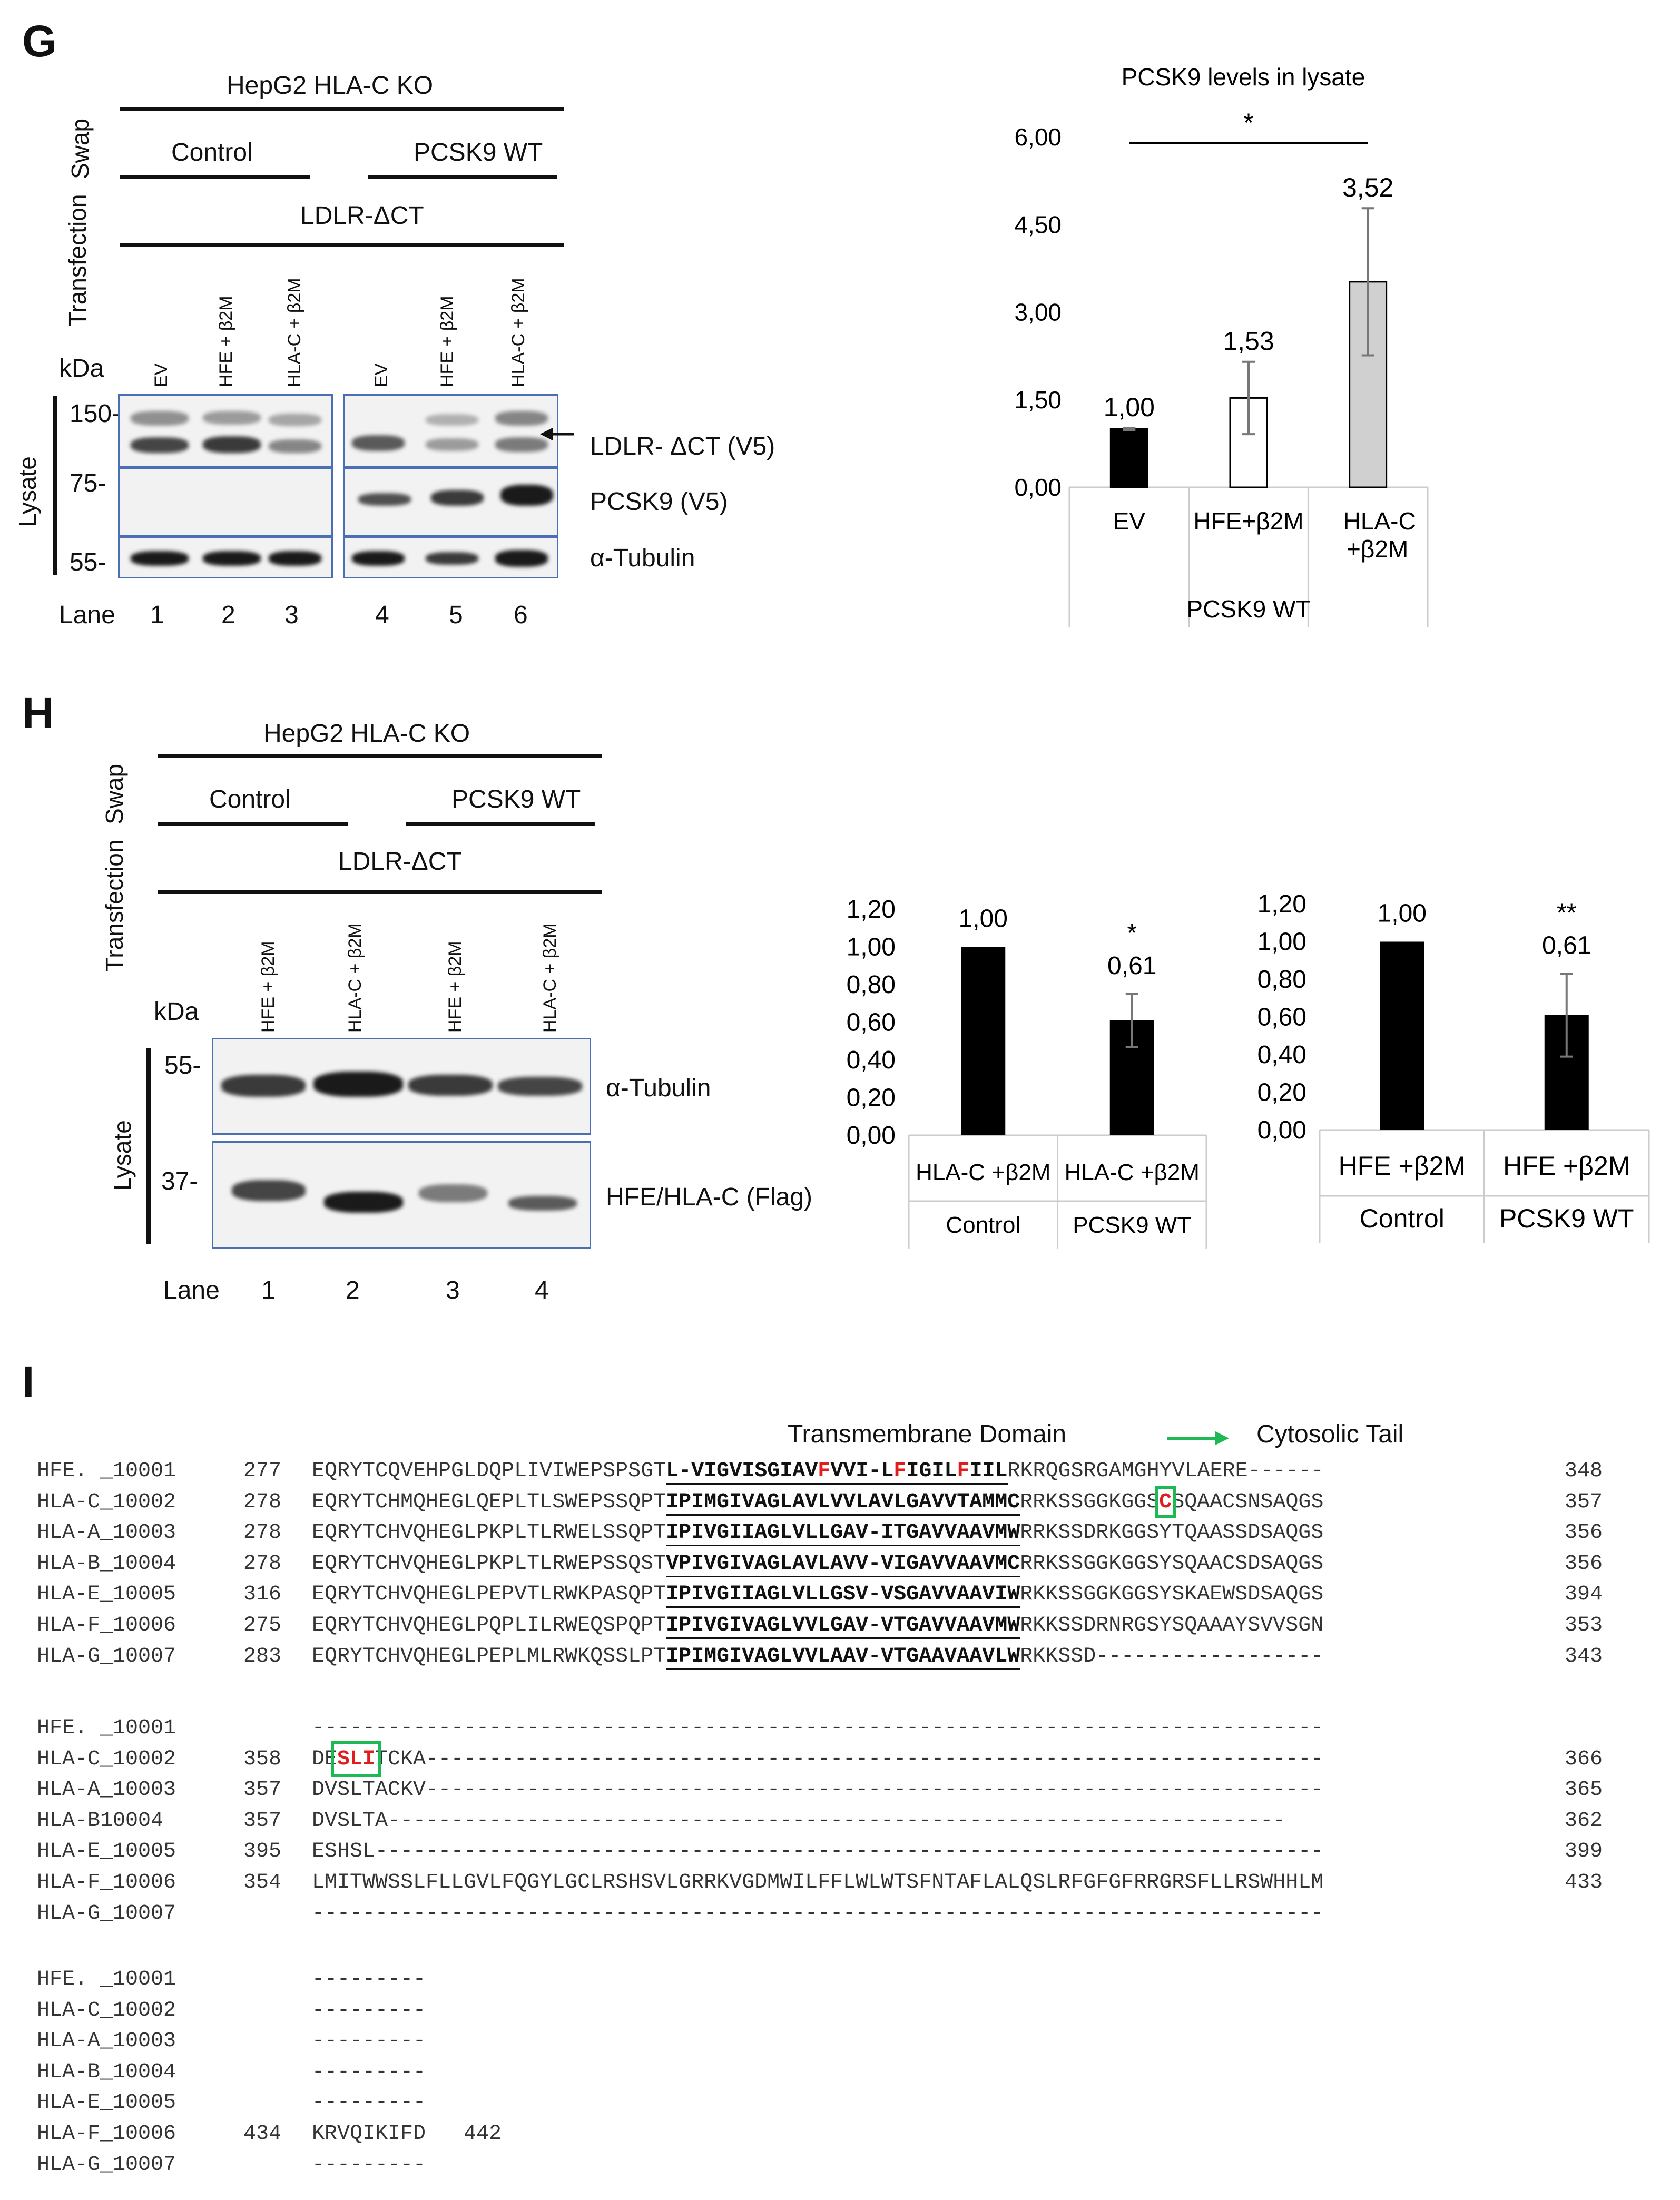 This screenshot has width=1680, height=2200. I want to click on sequence-cytosolic: RRKSSGGKGGSYSQAACSDSAQGS, so click(1172, 1563).